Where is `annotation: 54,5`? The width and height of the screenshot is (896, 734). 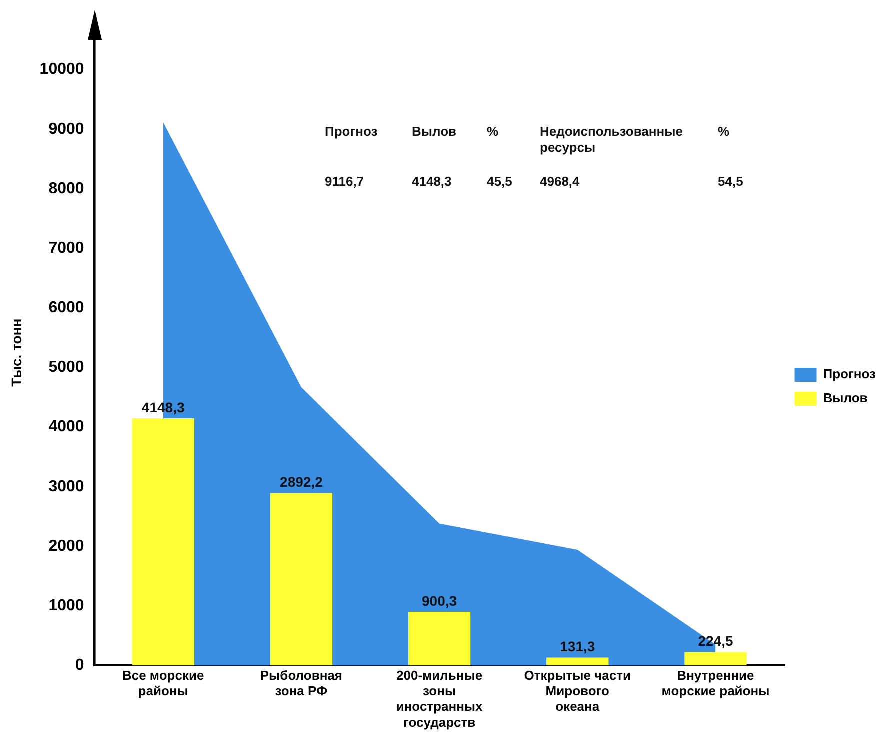
annotation: 54,5 is located at coordinates (731, 182).